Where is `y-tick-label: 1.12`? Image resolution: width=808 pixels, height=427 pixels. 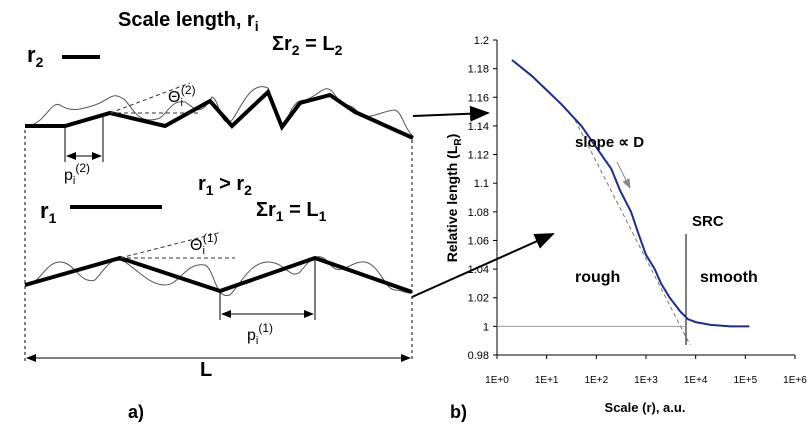
y-tick-label: 1.12 is located at coordinates (478, 156).